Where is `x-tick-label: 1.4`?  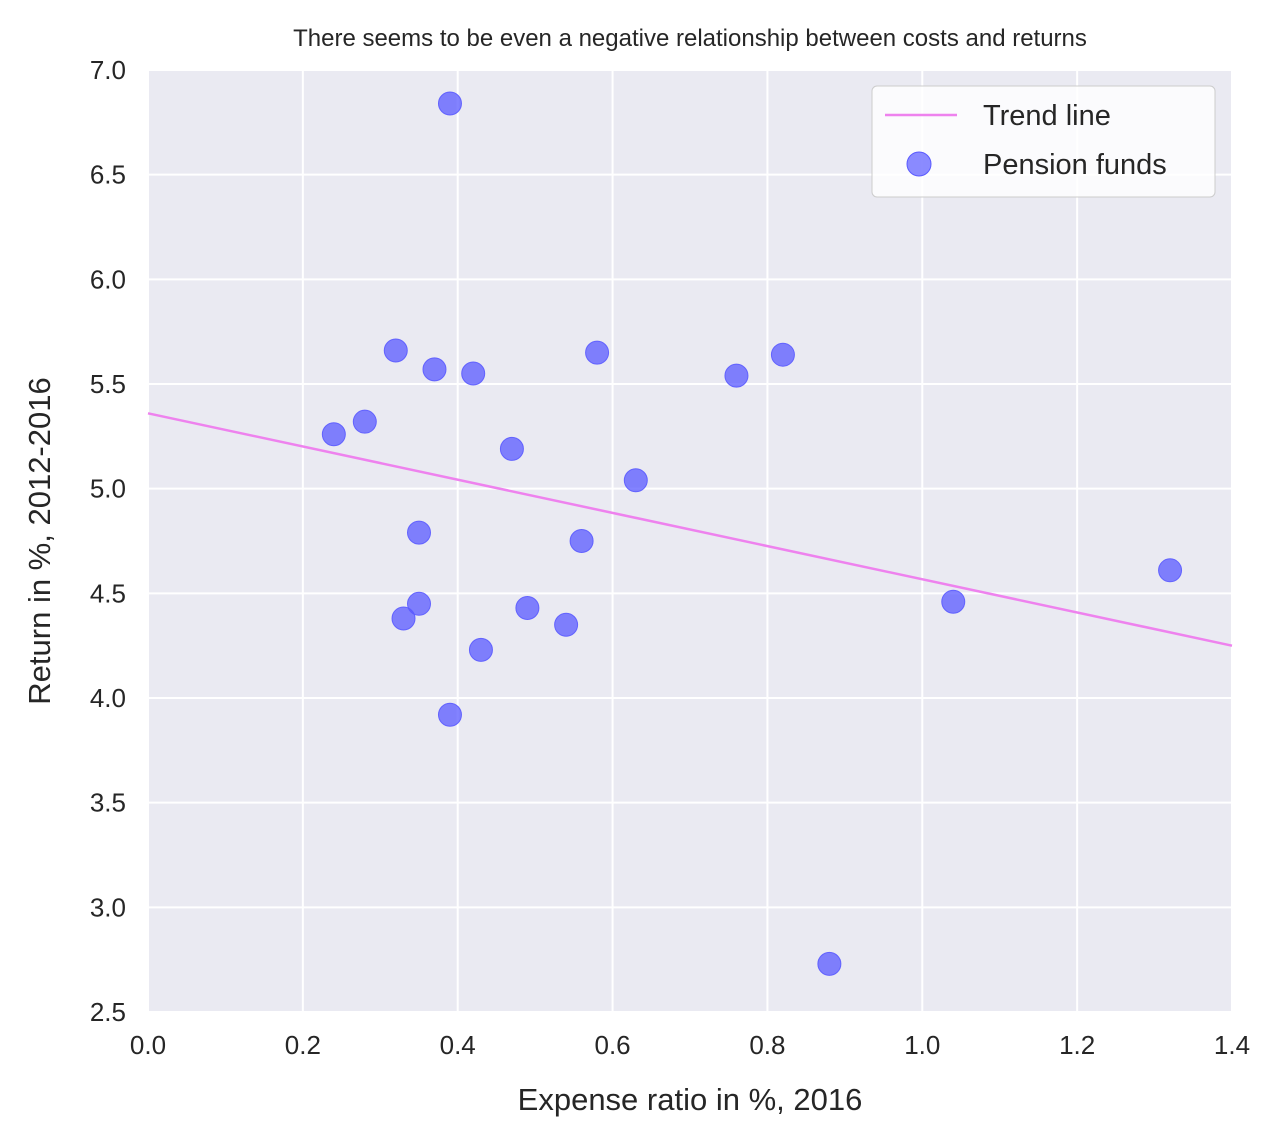 x-tick-label: 1.4 is located at coordinates (1232, 1045).